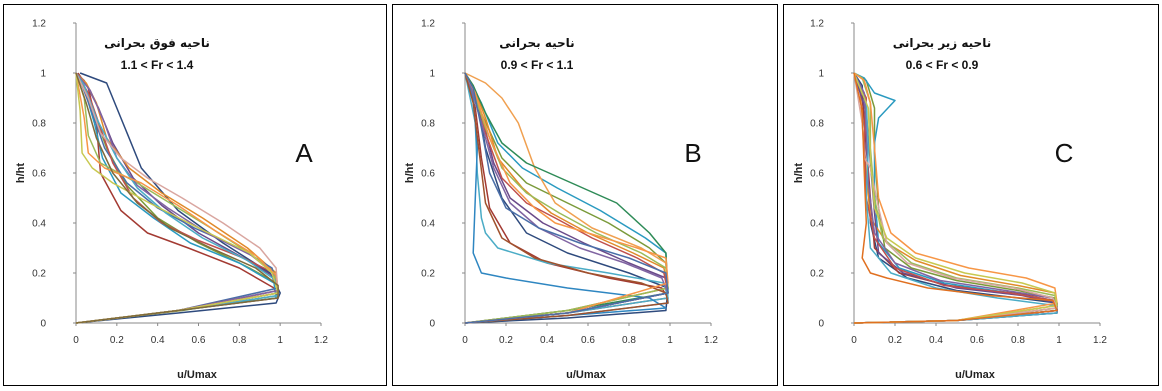  What do you see at coordinates (942, 65) in the screenshot?
I see `chart-subtitle: 0.6 < Fr < 0.9` at bounding box center [942, 65].